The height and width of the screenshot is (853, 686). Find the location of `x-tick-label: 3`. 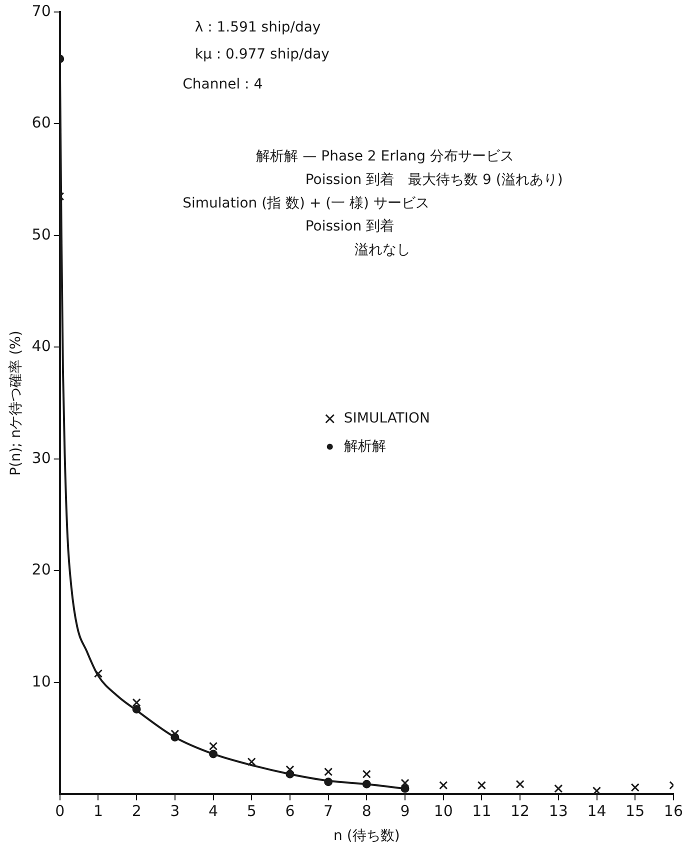

x-tick-label: 3 is located at coordinates (175, 811).